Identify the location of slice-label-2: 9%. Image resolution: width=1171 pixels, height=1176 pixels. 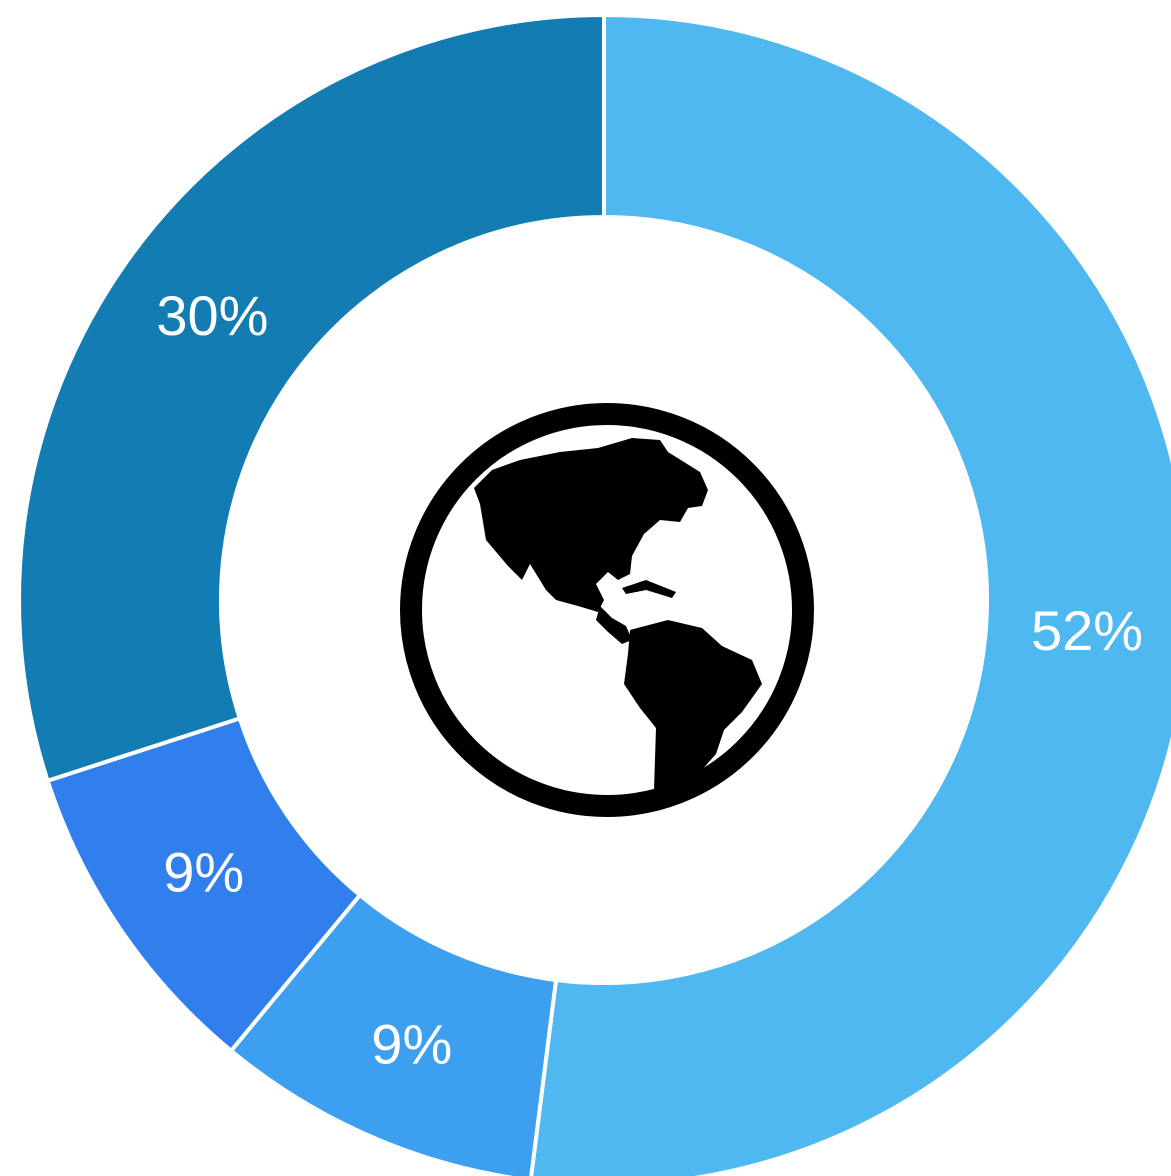
(411, 1044).